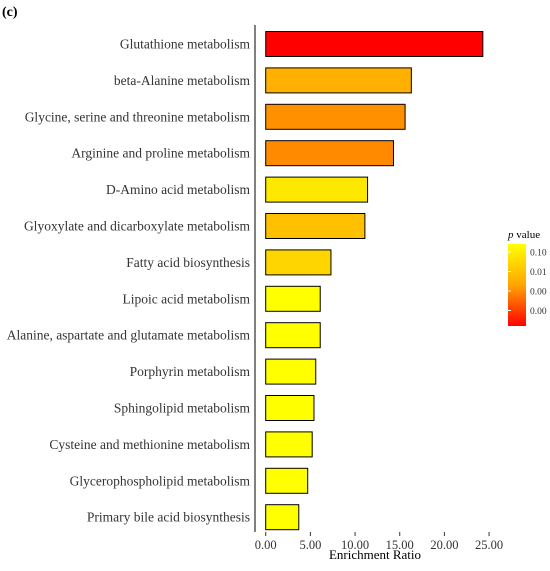 This screenshot has height=571, width=550. Describe the element at coordinates (182, 408) in the screenshot. I see `category-label: Sphingolipid metabolism` at that location.